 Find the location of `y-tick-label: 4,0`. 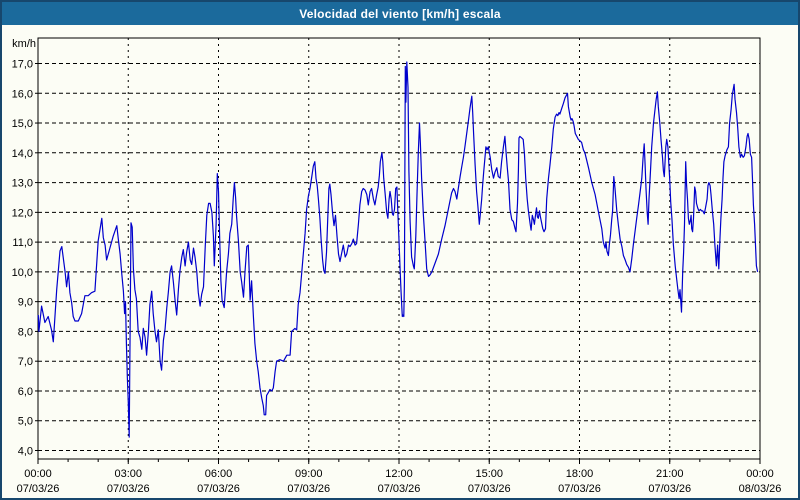

y-tick-label: 4,0 is located at coordinates (25, 452).